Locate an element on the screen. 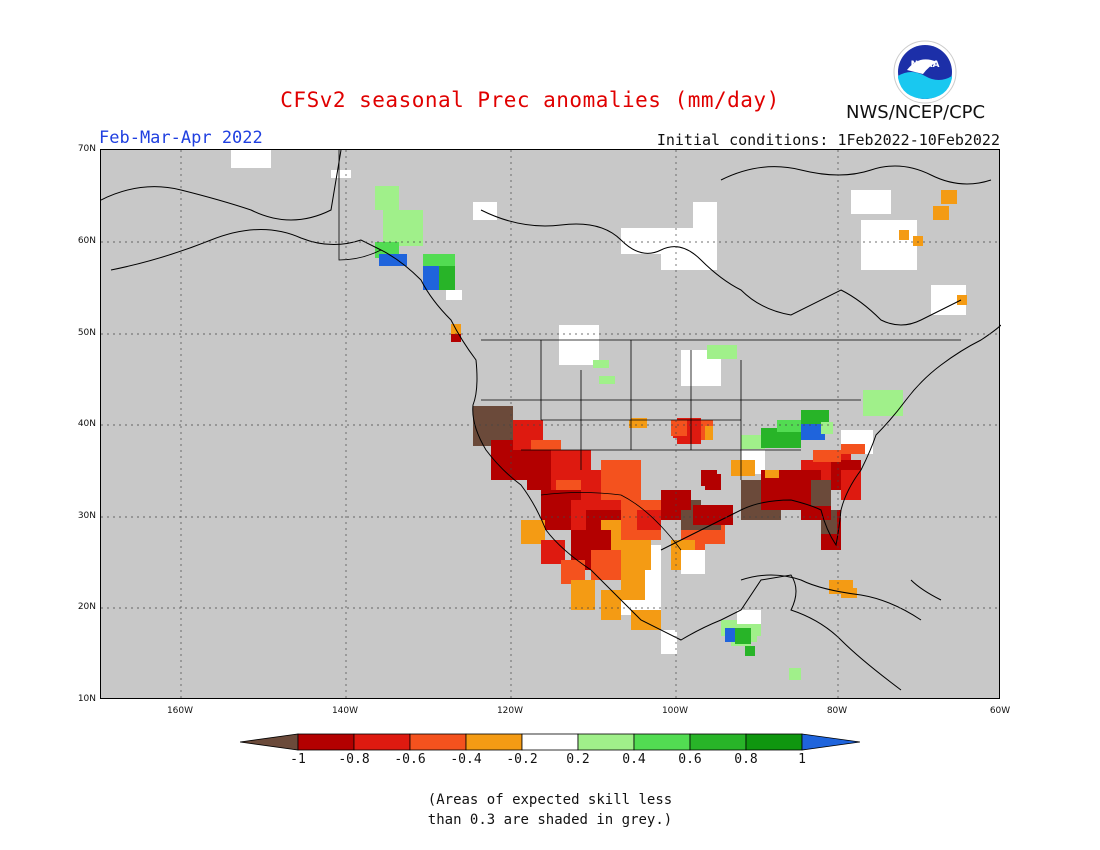 Image resolution: width=1100 pixels, height=850 pixels. colorbar is located at coordinates (550, 742).